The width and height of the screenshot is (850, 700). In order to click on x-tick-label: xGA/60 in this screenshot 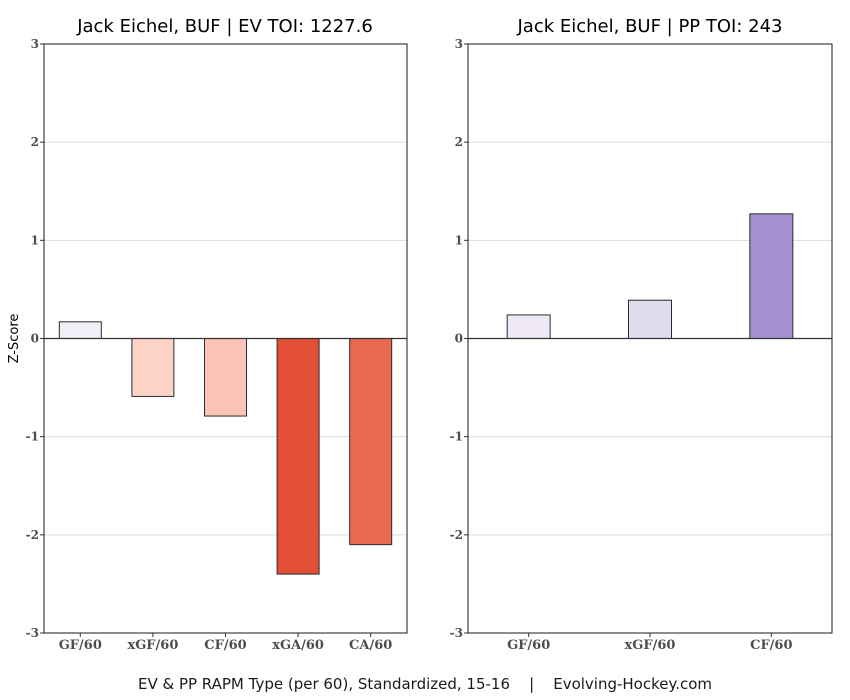, I will do `click(298, 645)`.